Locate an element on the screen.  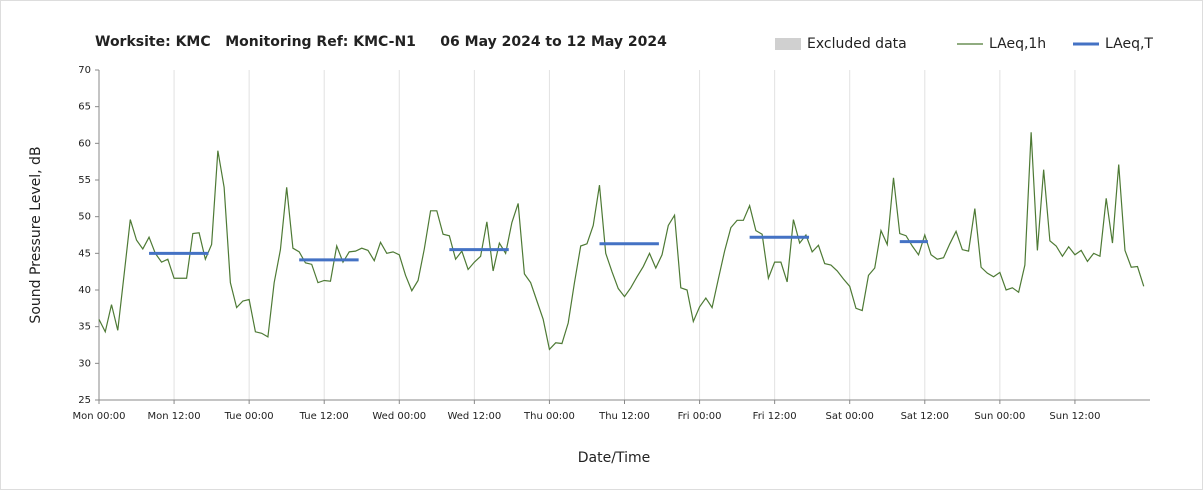
y-tick-label: 60 is located at coordinates (84, 143).